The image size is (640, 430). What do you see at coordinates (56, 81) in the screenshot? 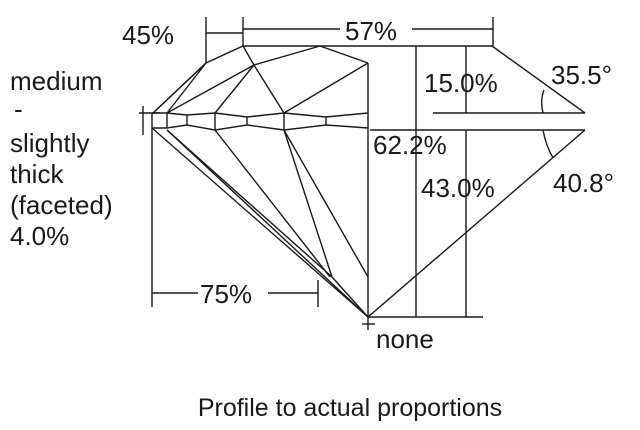
I see `girdle-label-line: medium` at bounding box center [56, 81].